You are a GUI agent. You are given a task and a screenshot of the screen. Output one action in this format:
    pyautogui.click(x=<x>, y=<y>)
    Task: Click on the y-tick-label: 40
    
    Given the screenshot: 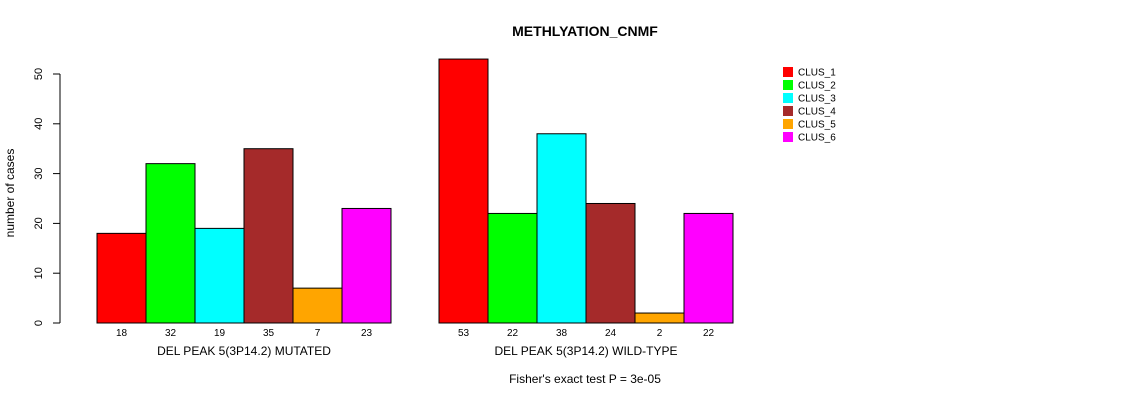 What is the action you would take?
    pyautogui.click(x=39, y=124)
    